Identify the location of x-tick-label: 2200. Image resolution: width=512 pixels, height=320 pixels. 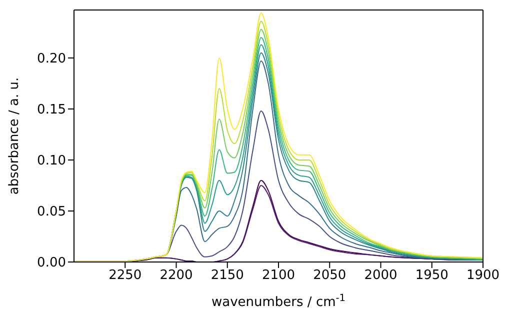
(176, 276).